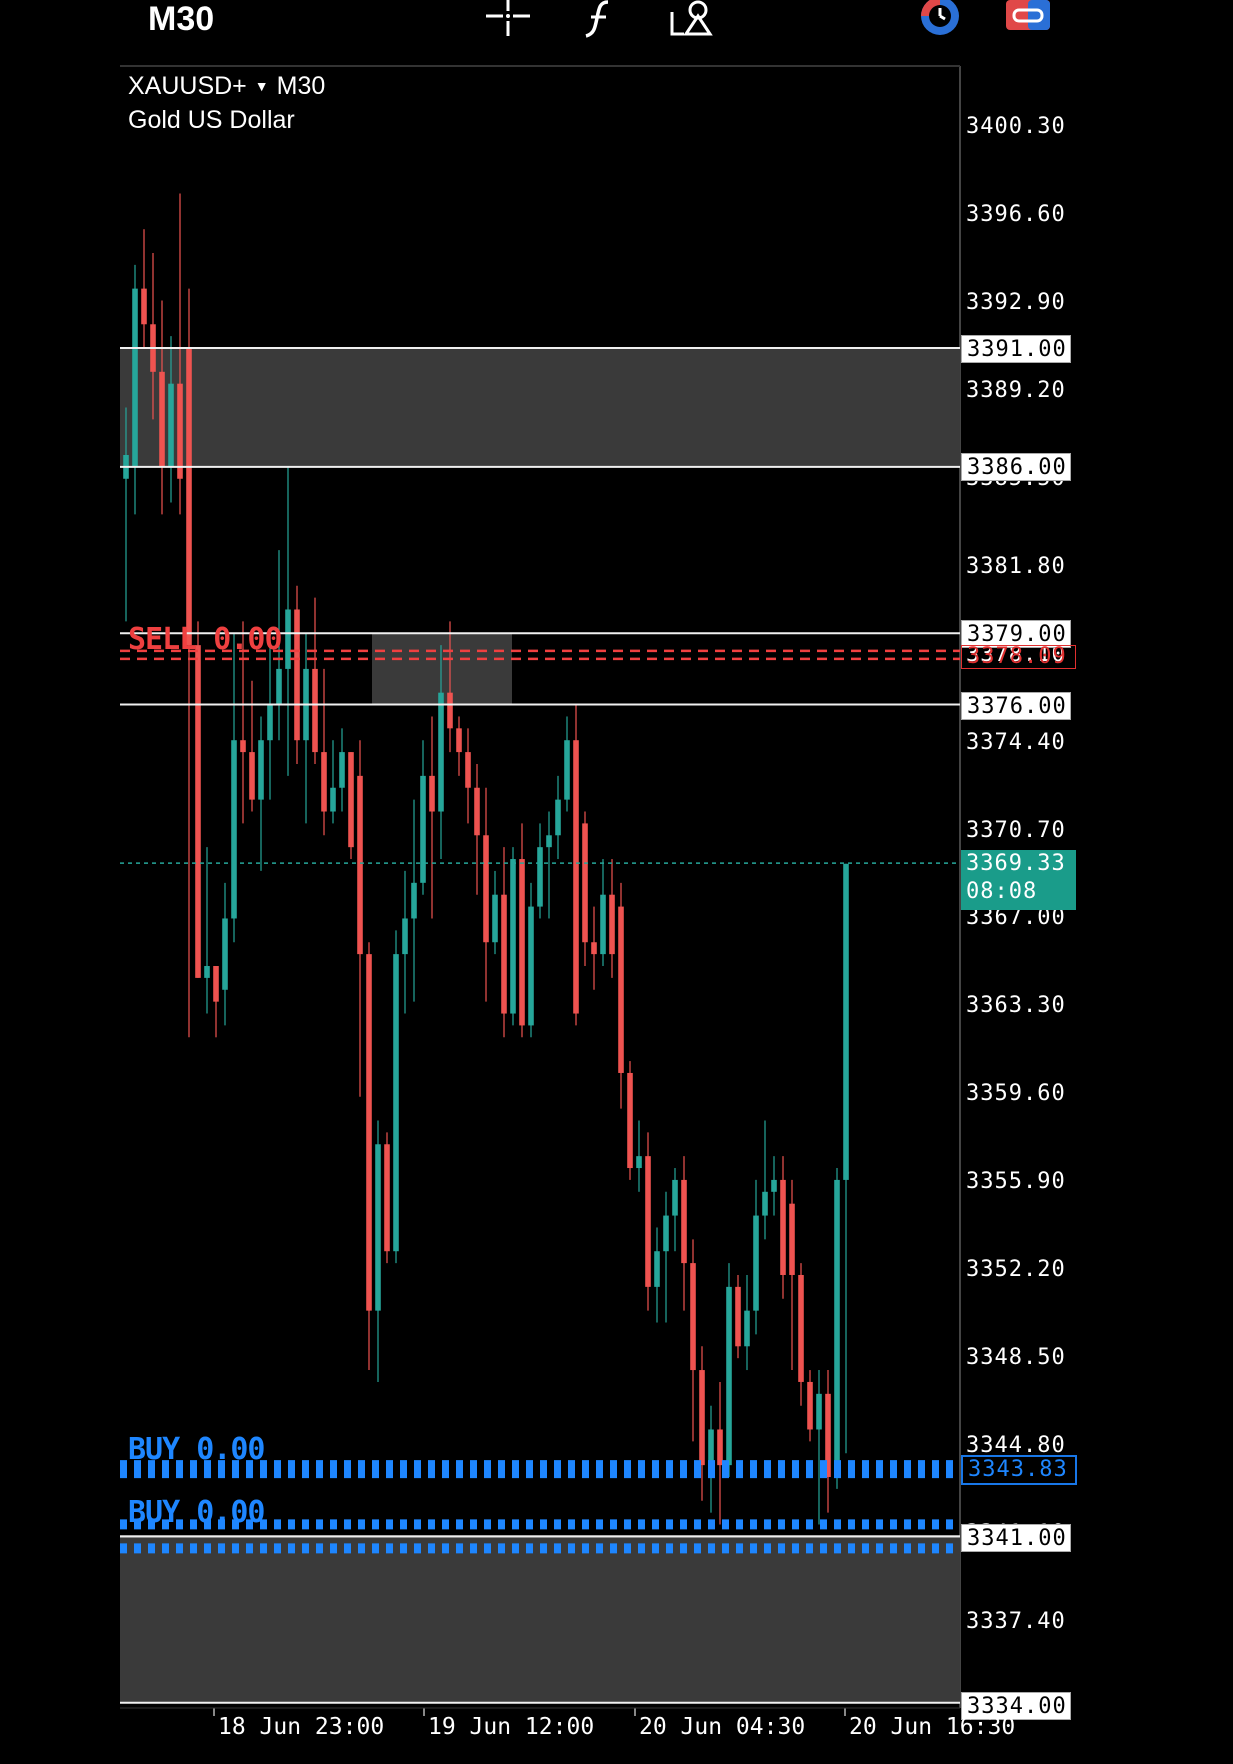 The image size is (1233, 1764). What do you see at coordinates (1016, 1270) in the screenshot?
I see `price-tick-label: 3352.20` at bounding box center [1016, 1270].